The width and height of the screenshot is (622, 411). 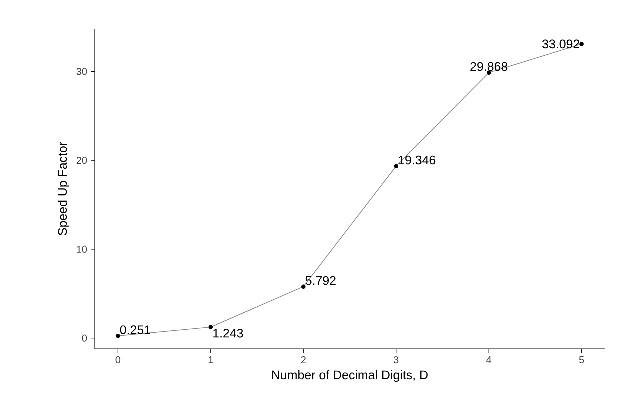 I want to click on x-tick-label: 0, so click(x=118, y=360).